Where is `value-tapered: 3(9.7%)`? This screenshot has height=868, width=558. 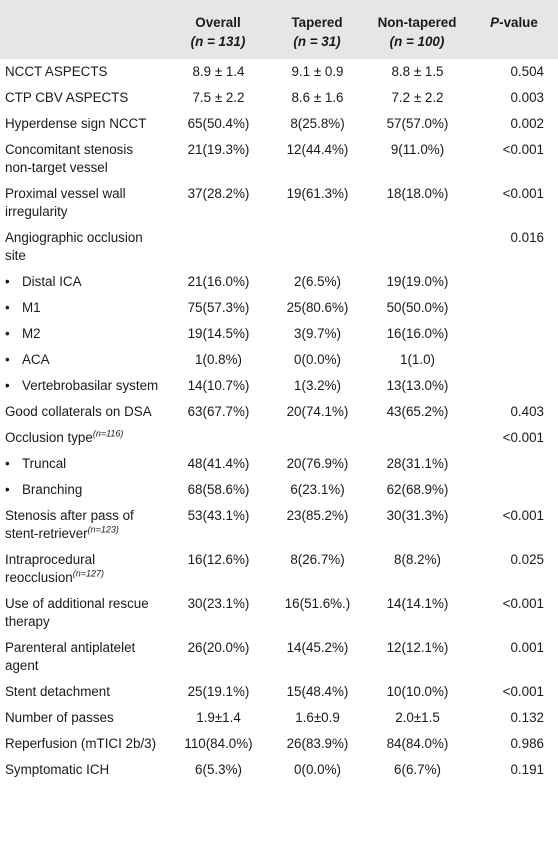
value-tapered: 3(9.7%) is located at coordinates (317, 333).